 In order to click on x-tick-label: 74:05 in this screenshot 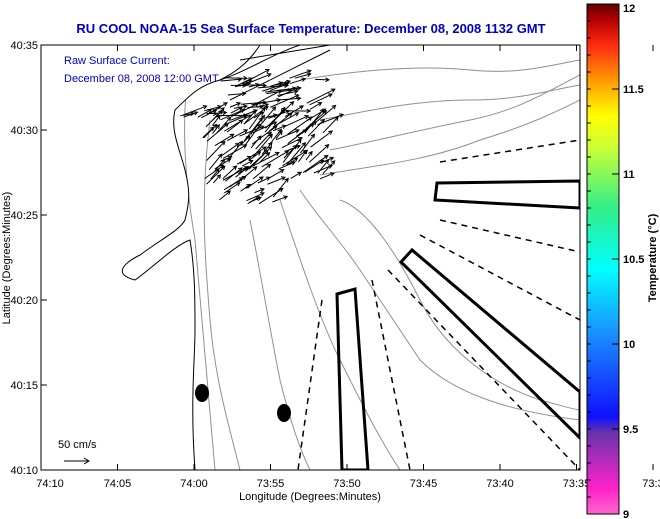, I will do `click(118, 484)`.